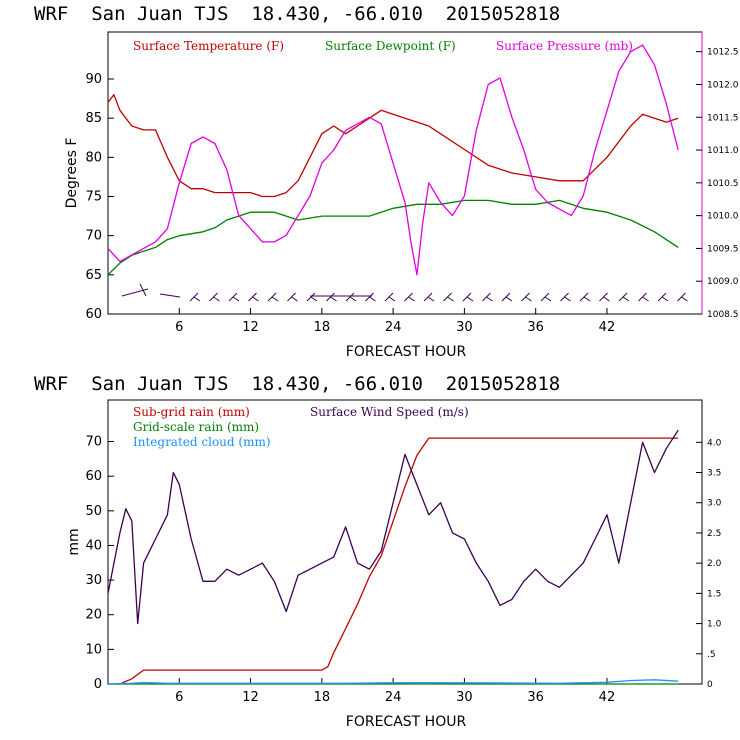 The image size is (740, 740). What do you see at coordinates (714, 564) in the screenshot?
I see `y2-tick-label: 2.0` at bounding box center [714, 564].